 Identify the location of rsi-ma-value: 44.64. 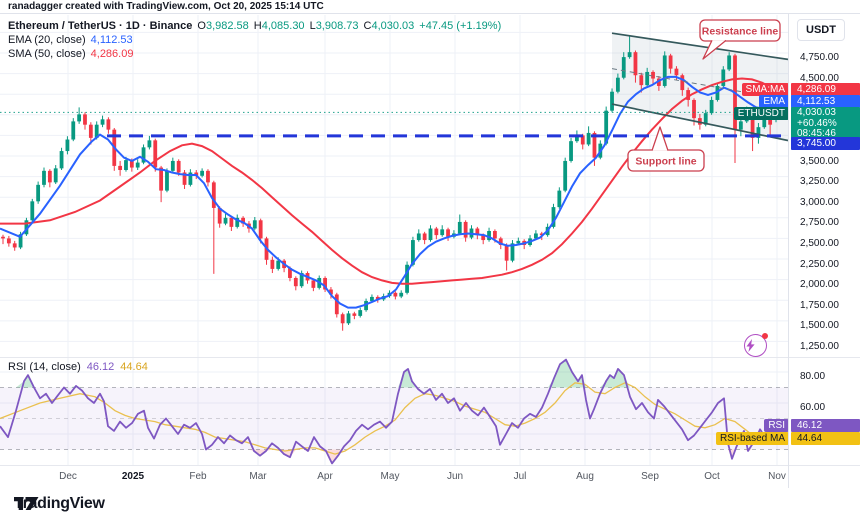
(134, 367).